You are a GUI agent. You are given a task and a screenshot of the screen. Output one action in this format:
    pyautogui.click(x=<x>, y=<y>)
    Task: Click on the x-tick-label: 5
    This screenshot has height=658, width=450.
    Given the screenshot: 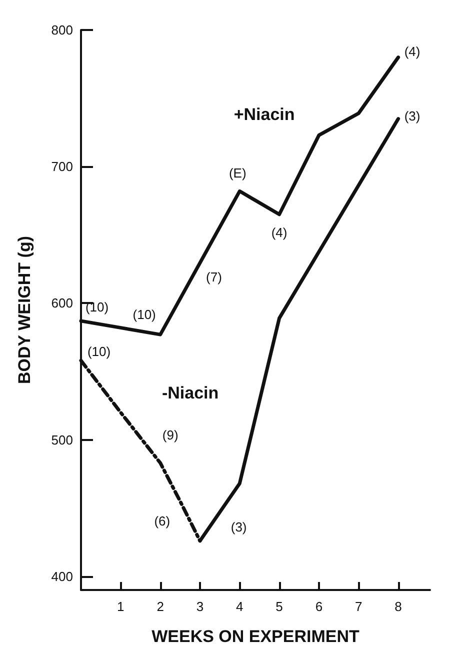 What is the action you would take?
    pyautogui.click(x=279, y=606)
    